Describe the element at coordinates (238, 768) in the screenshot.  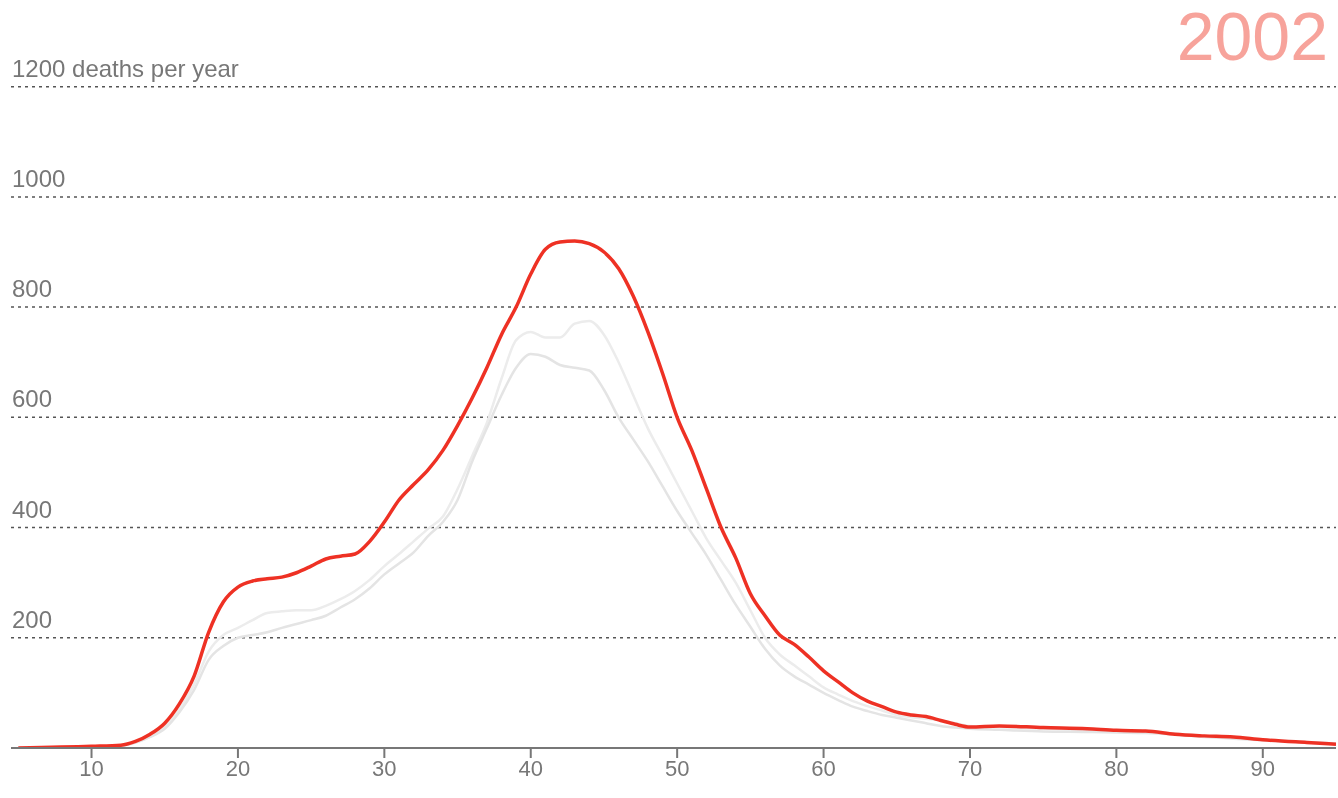
I see `x-tick-label: 20` at that location.